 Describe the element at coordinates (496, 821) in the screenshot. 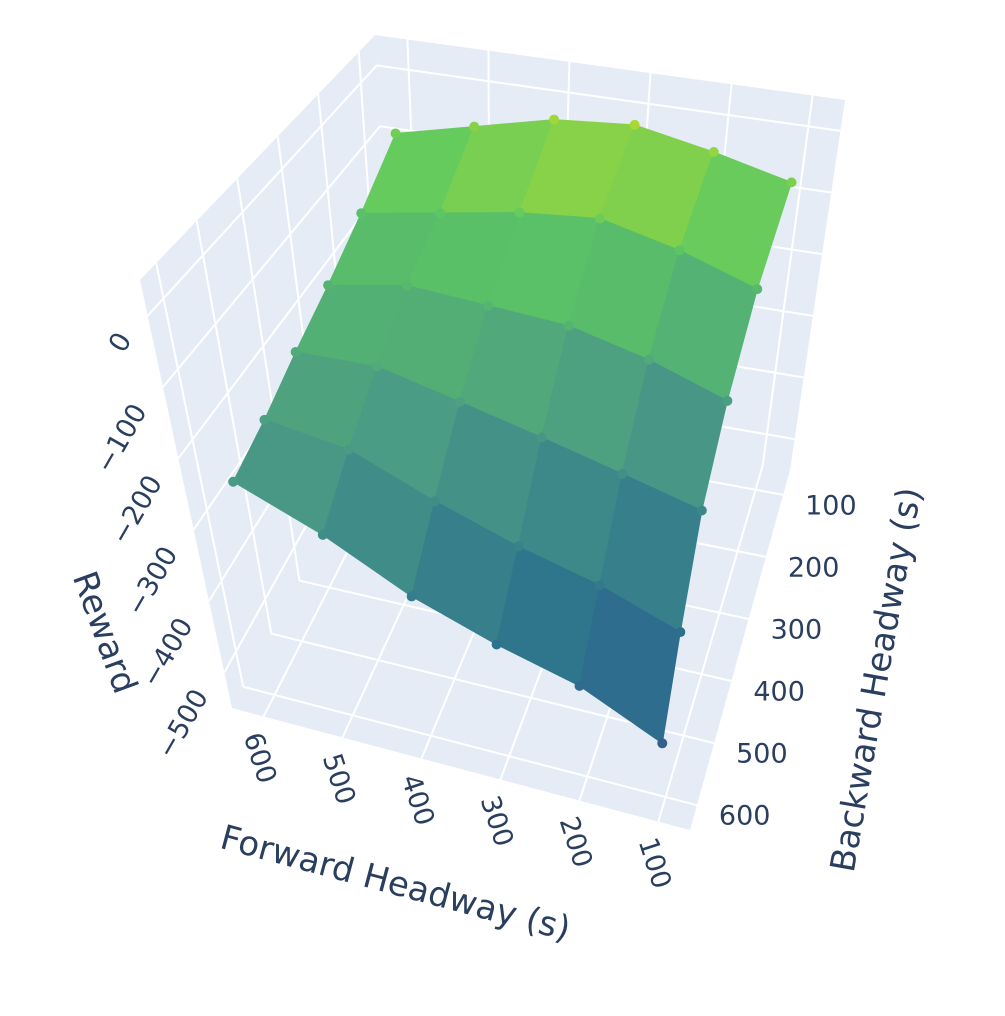

I see `x-tick-label: 300` at that location.